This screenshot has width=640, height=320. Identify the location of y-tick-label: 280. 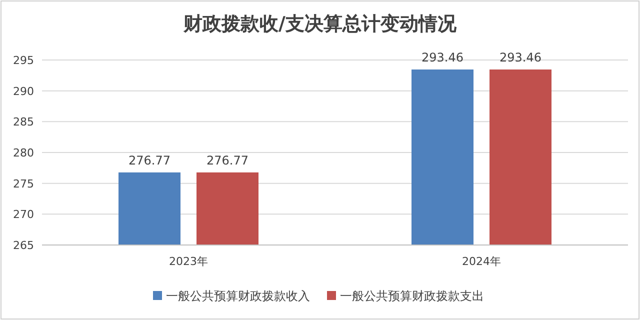
(23, 153).